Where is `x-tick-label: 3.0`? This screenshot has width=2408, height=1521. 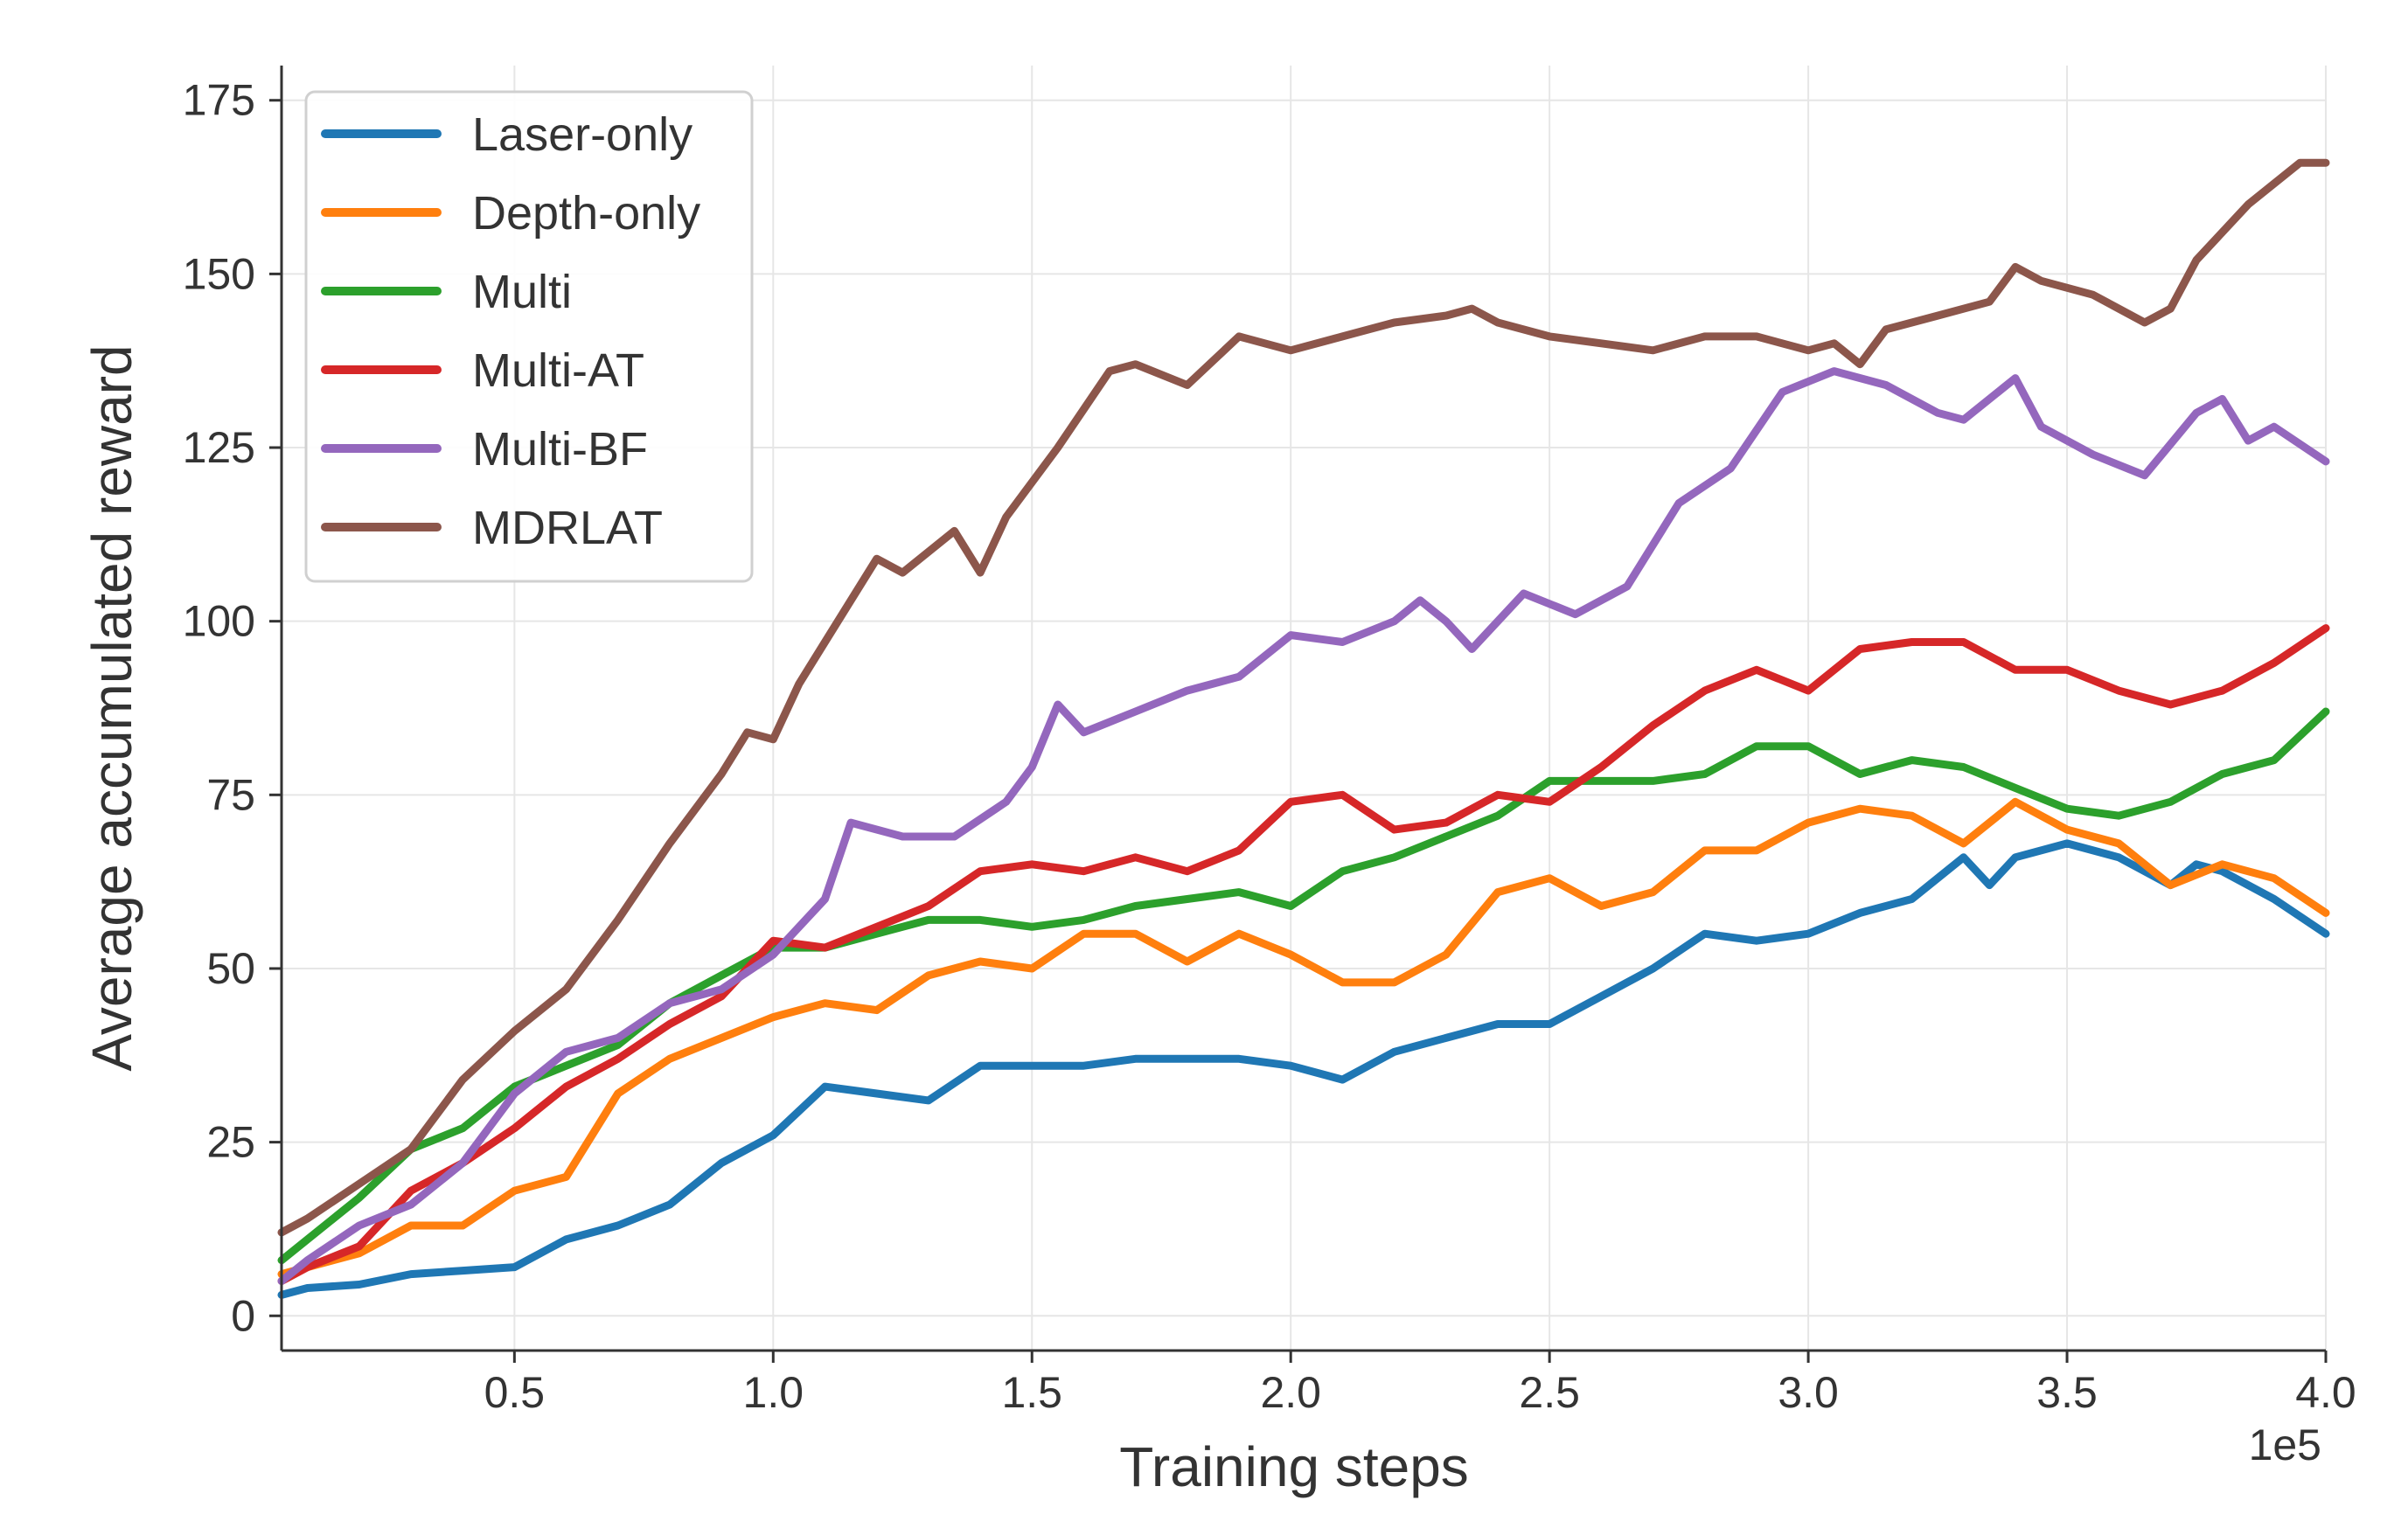 x-tick-label: 3.0 is located at coordinates (1808, 1393).